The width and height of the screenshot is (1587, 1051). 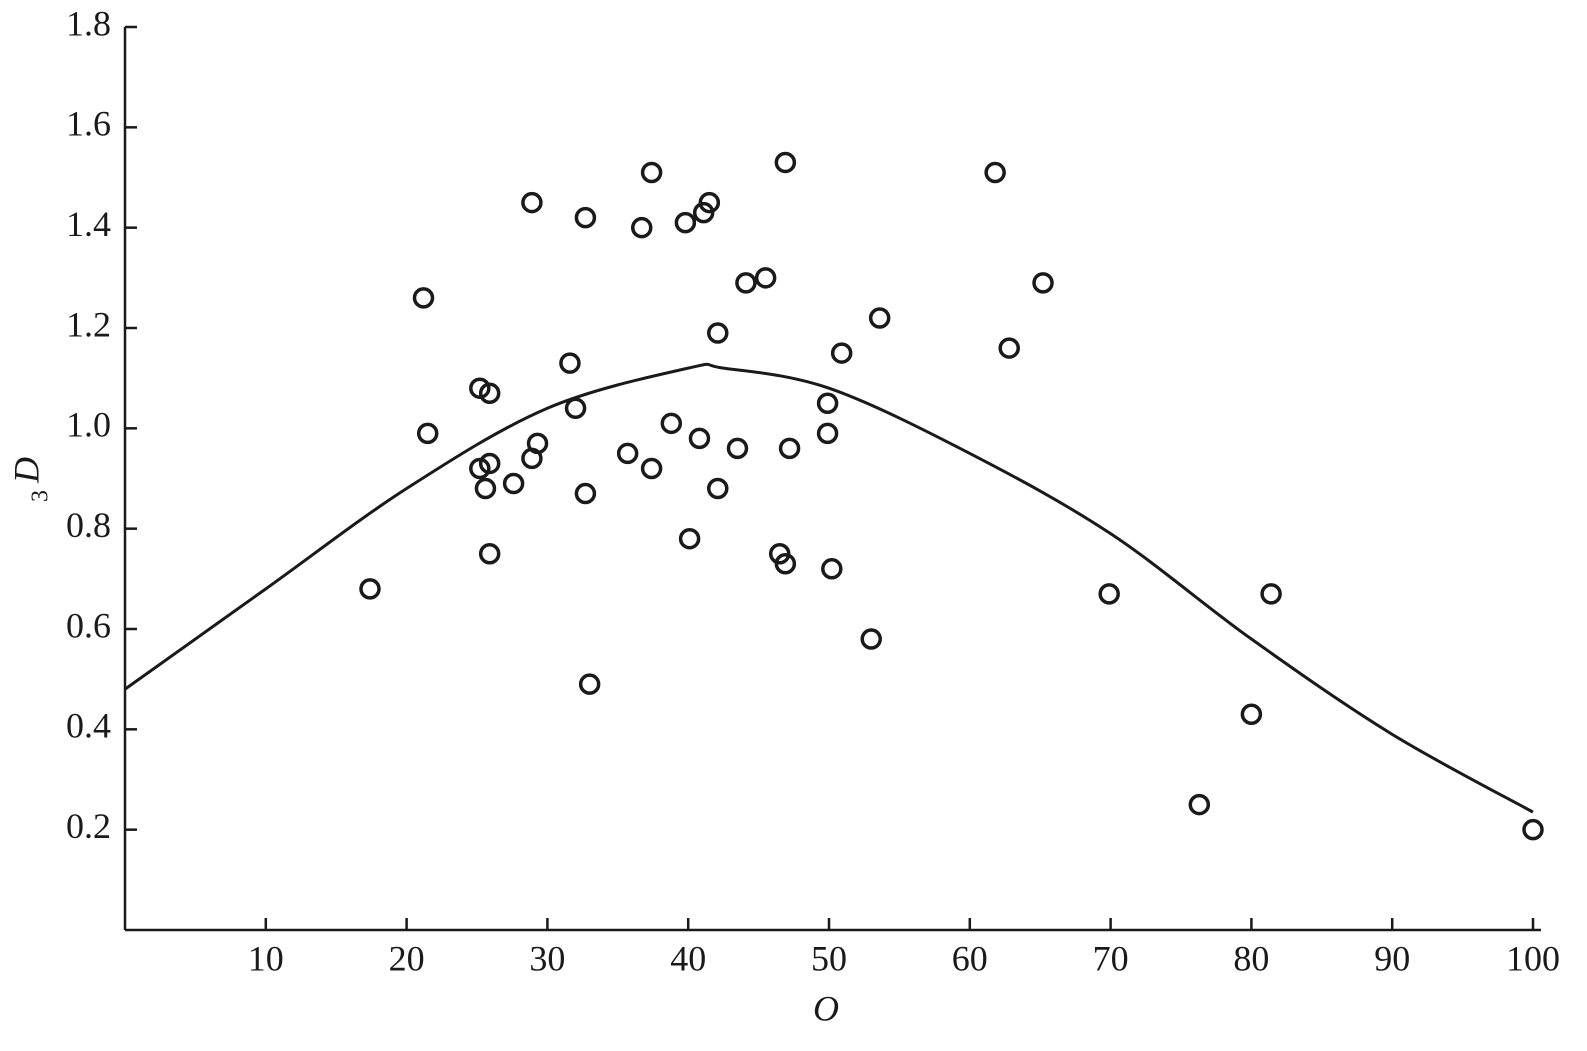 What do you see at coordinates (88, 826) in the screenshot?
I see `y-tick-label: 0.2` at bounding box center [88, 826].